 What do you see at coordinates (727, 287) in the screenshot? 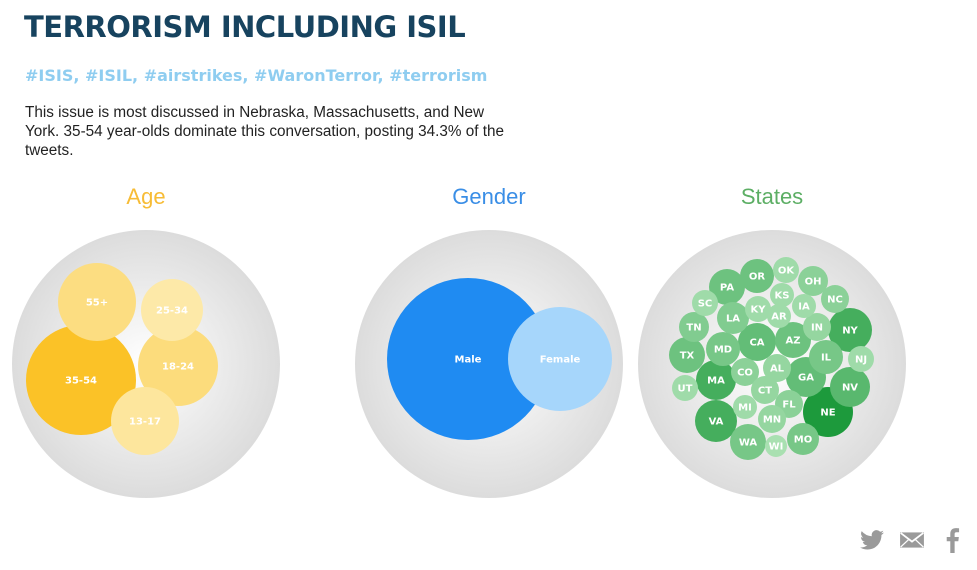
I see `states-bubble-circle-pa` at bounding box center [727, 287].